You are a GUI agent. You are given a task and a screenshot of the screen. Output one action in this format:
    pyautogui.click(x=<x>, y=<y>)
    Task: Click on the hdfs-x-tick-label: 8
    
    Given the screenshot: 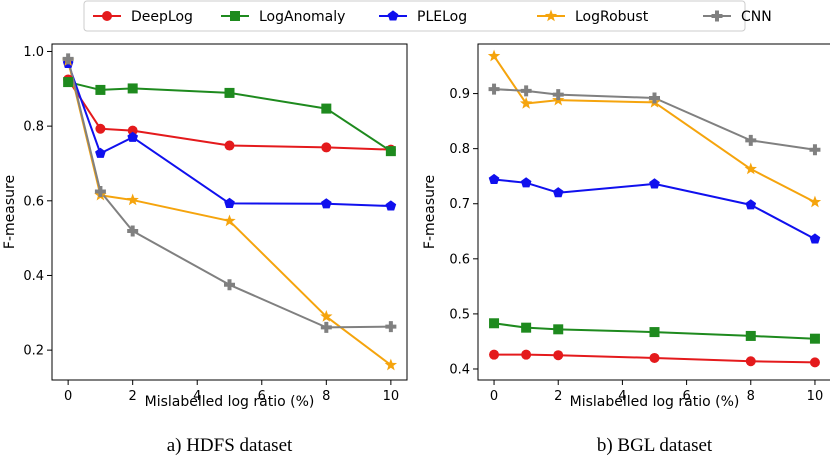 What is the action you would take?
    pyautogui.click(x=326, y=396)
    